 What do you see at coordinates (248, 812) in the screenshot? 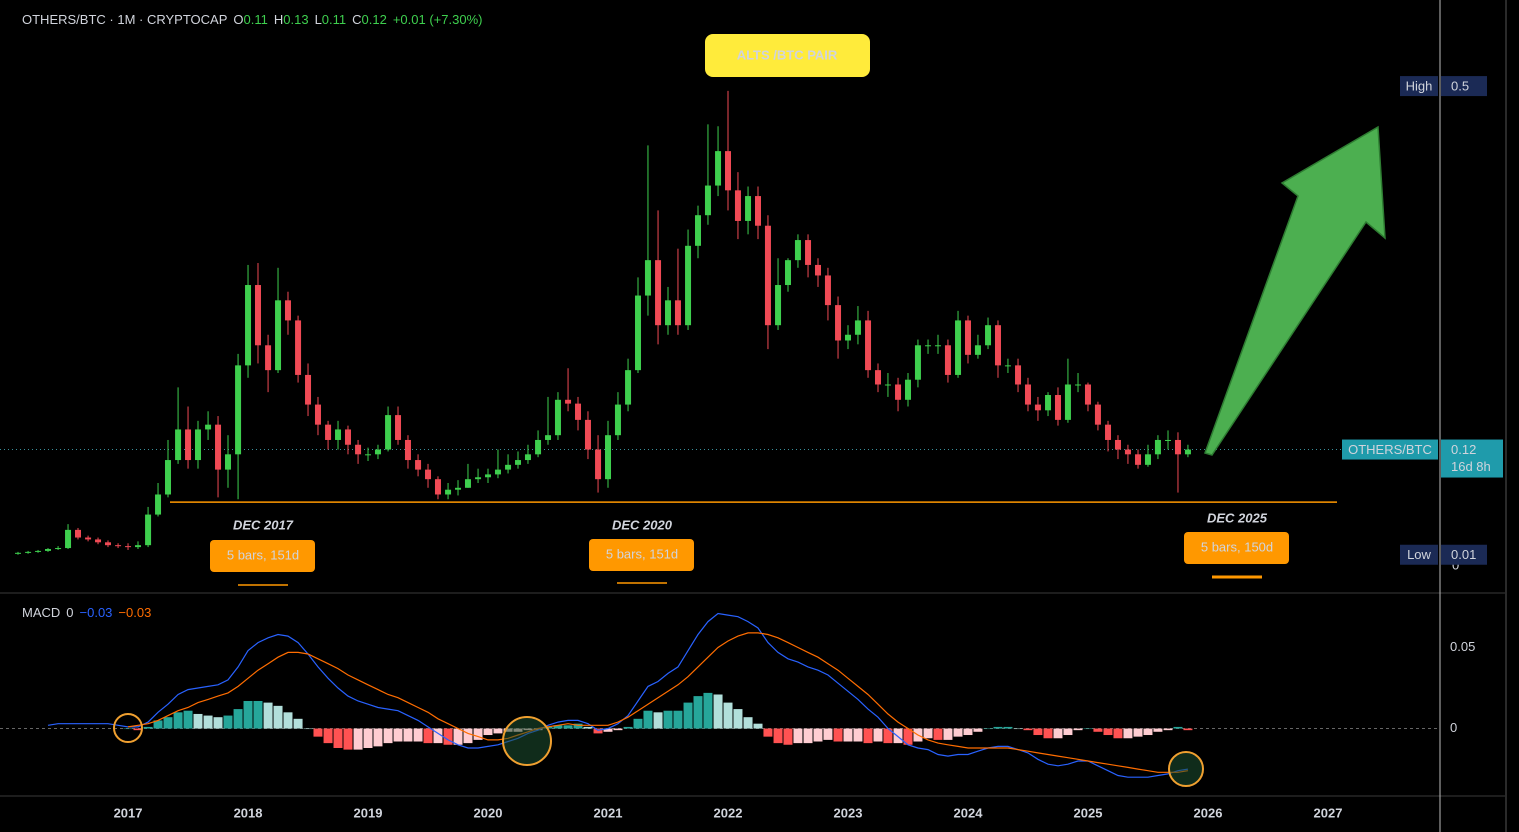
I see `x-tick-label: 2018` at bounding box center [248, 812].